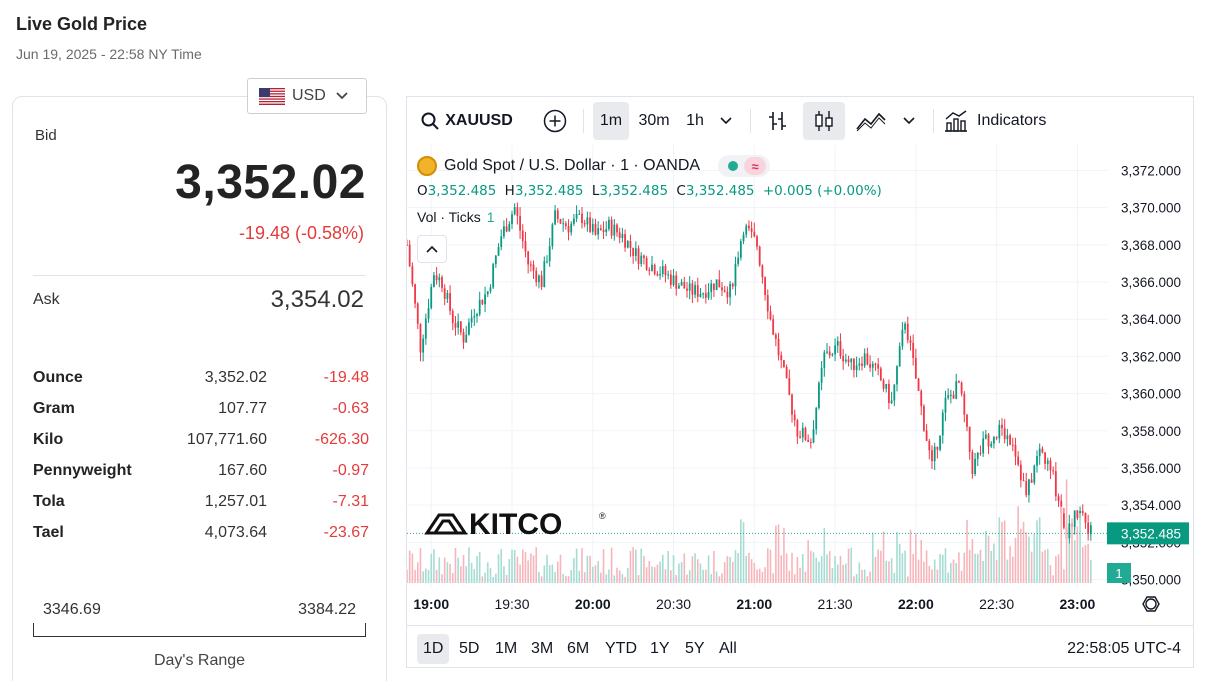  Describe the element at coordinates (824, 121) in the screenshot. I see `candle-chart-type-button` at that location.